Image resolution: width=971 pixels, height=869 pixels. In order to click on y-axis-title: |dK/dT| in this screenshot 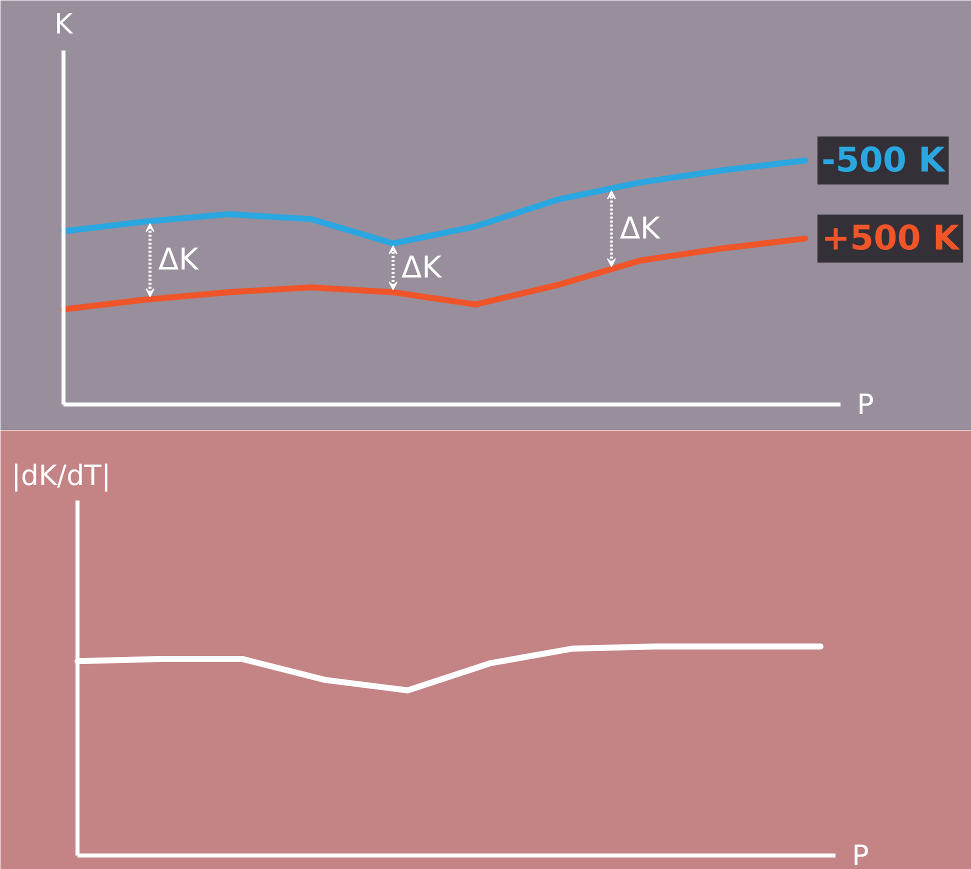, I will do `click(61, 475)`.